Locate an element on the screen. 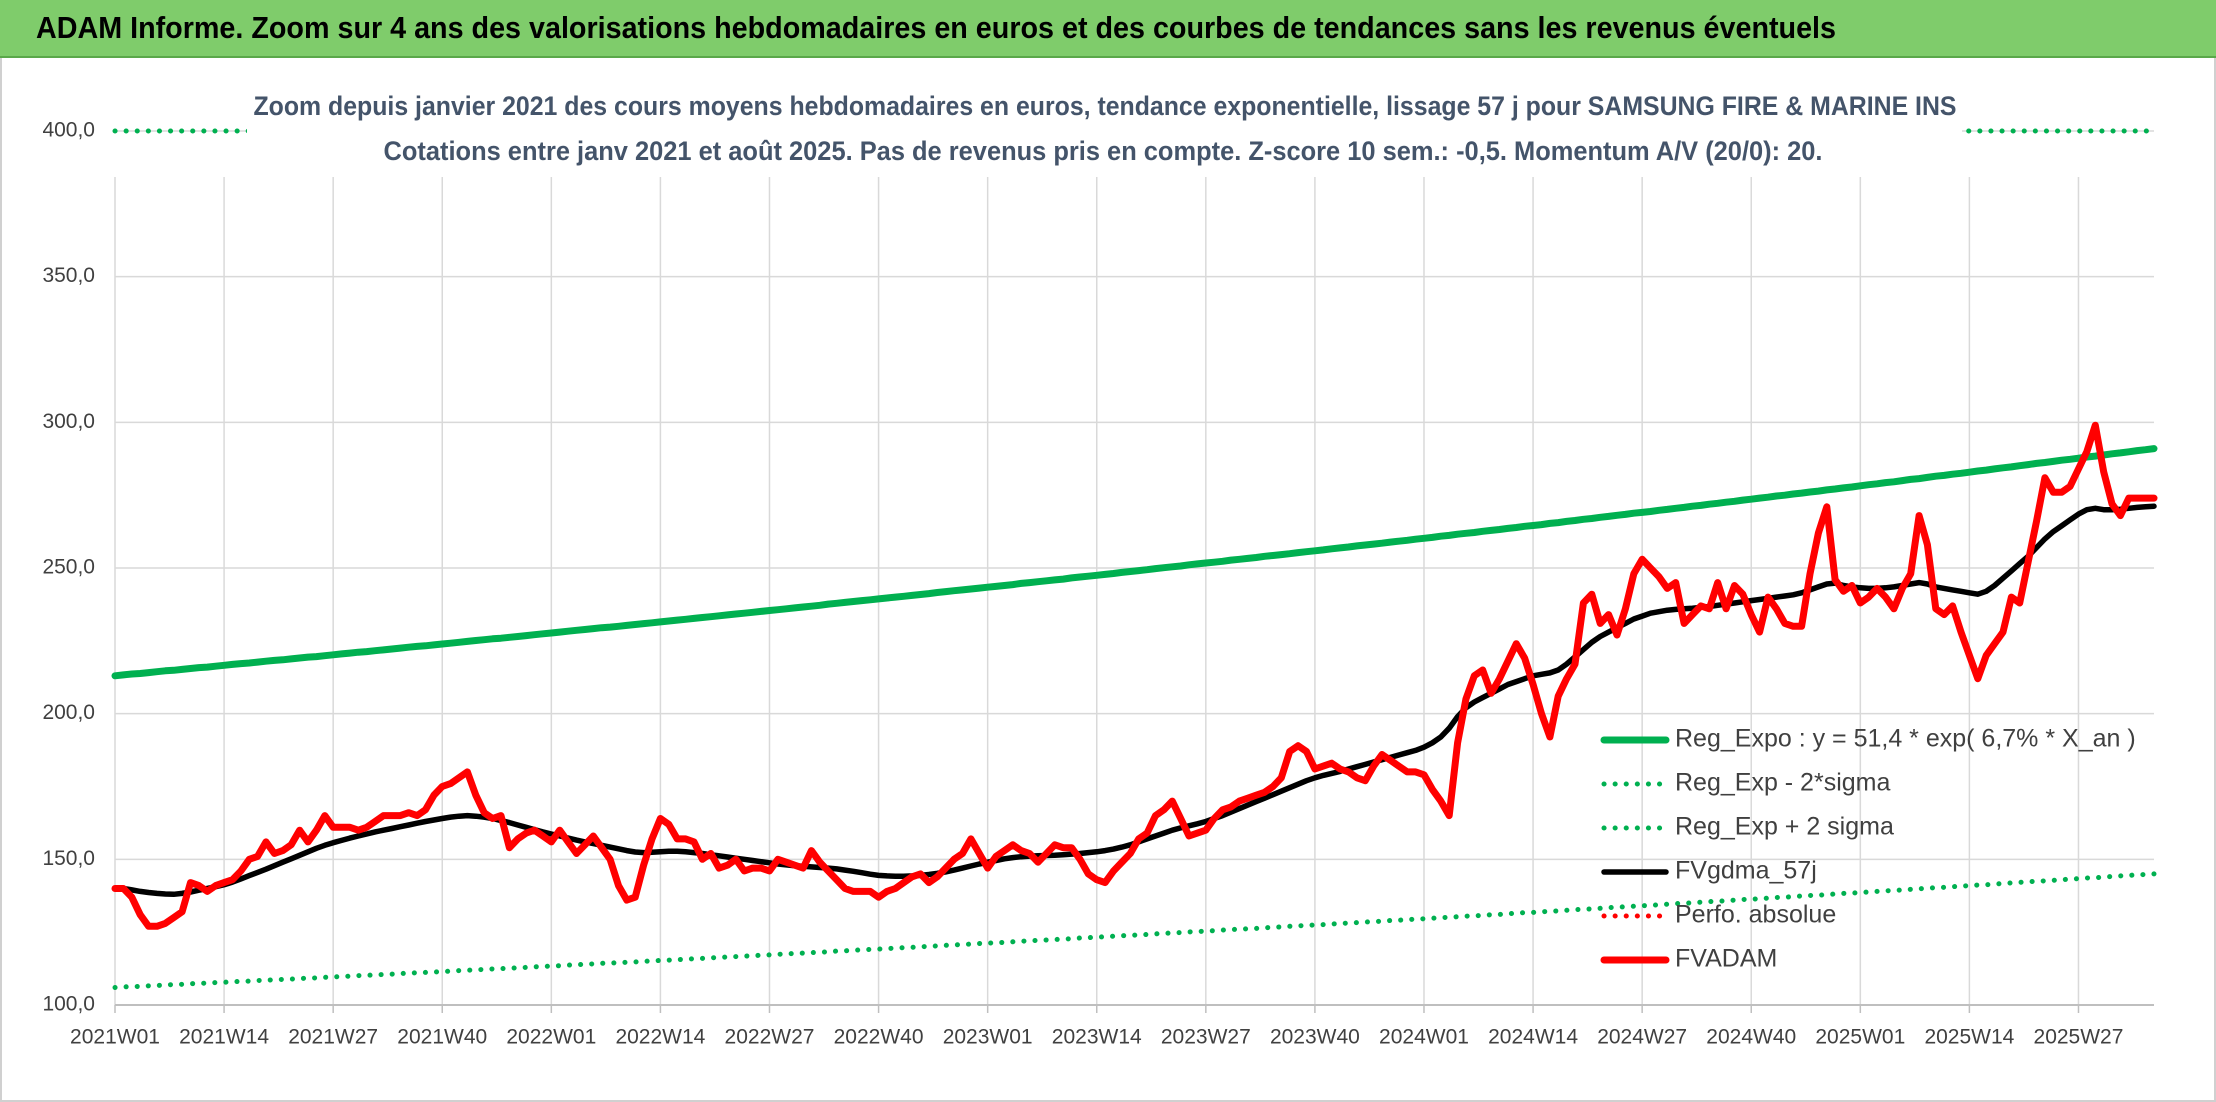 Image resolution: width=2216 pixels, height=1102 pixels. x-tick-label: 2024W01 is located at coordinates (1424, 1037).